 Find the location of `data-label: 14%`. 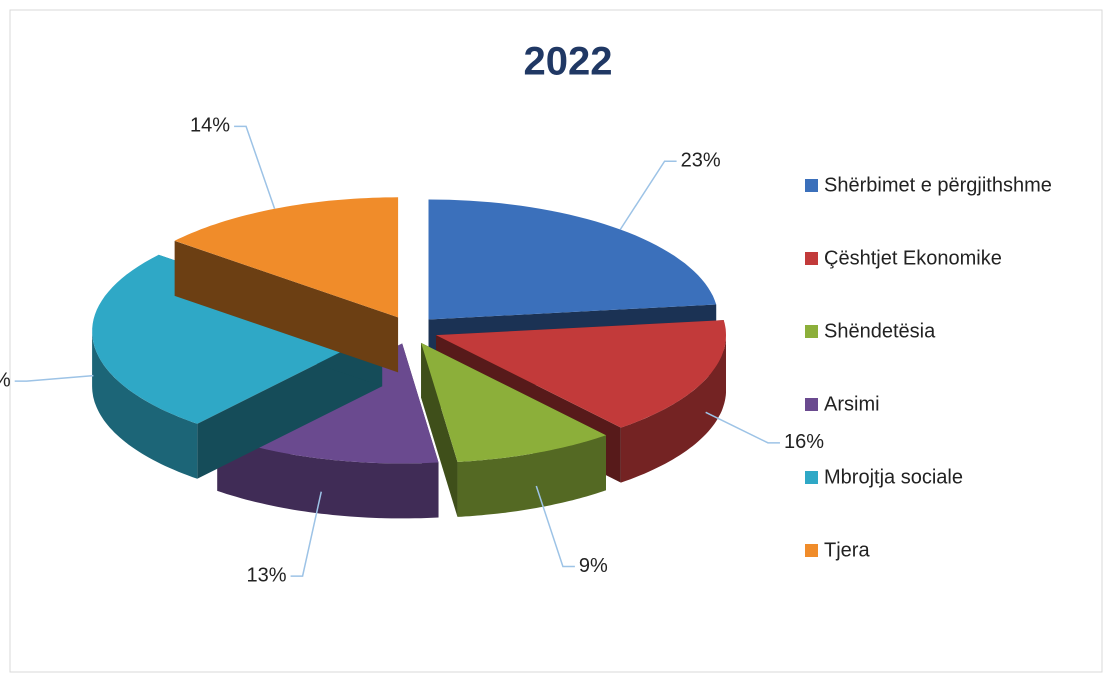

data-label: 14% is located at coordinates (210, 126).